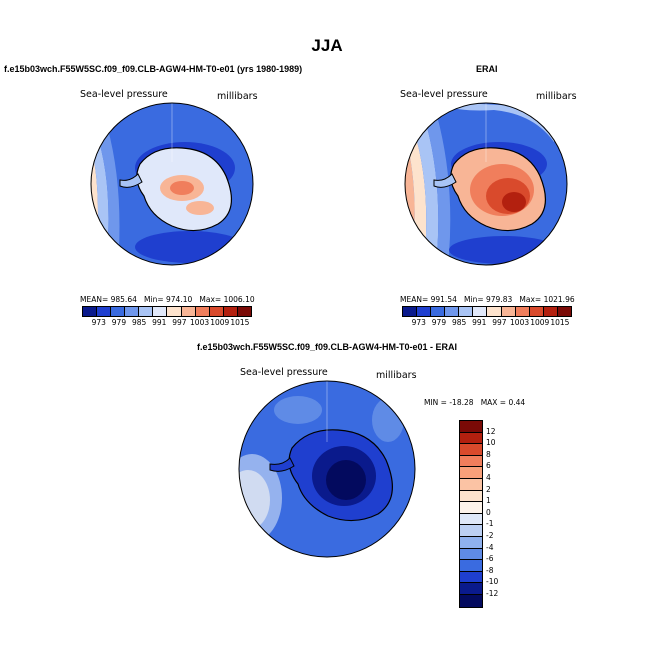 The image size is (654, 654). Describe the element at coordinates (131, 180) in the screenshot. I see `antarctic-peninsula` at that location.